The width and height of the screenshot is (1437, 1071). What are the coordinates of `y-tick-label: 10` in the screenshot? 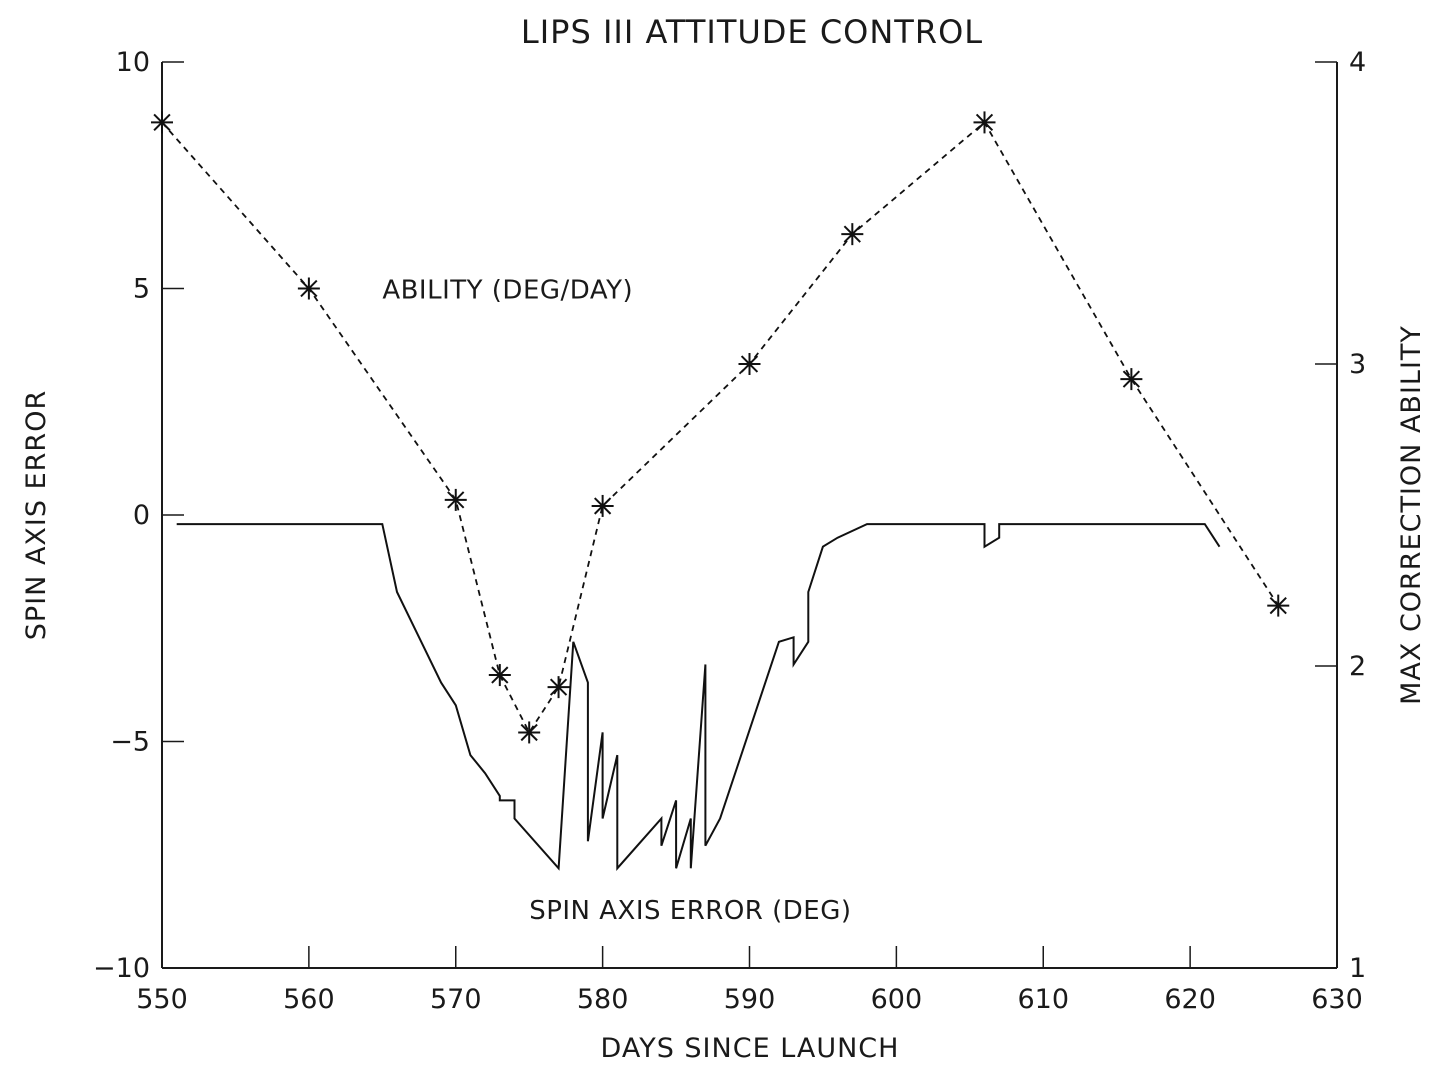 It's located at (133, 62).